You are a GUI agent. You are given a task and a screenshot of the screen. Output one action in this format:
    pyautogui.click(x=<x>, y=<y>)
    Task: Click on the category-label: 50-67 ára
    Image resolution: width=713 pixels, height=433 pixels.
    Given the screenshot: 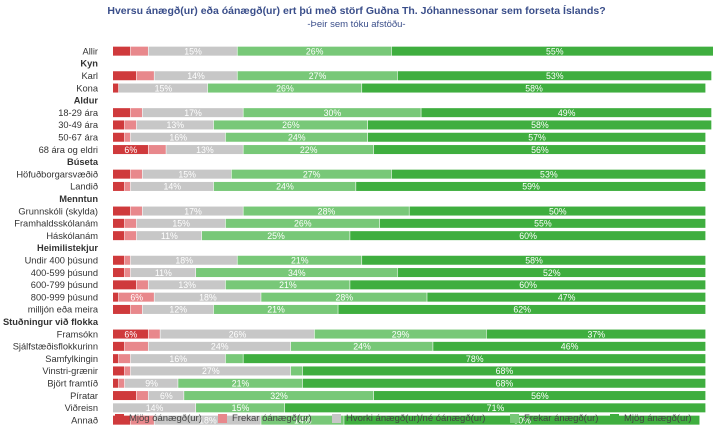 What is the action you would take?
    pyautogui.click(x=78, y=137)
    